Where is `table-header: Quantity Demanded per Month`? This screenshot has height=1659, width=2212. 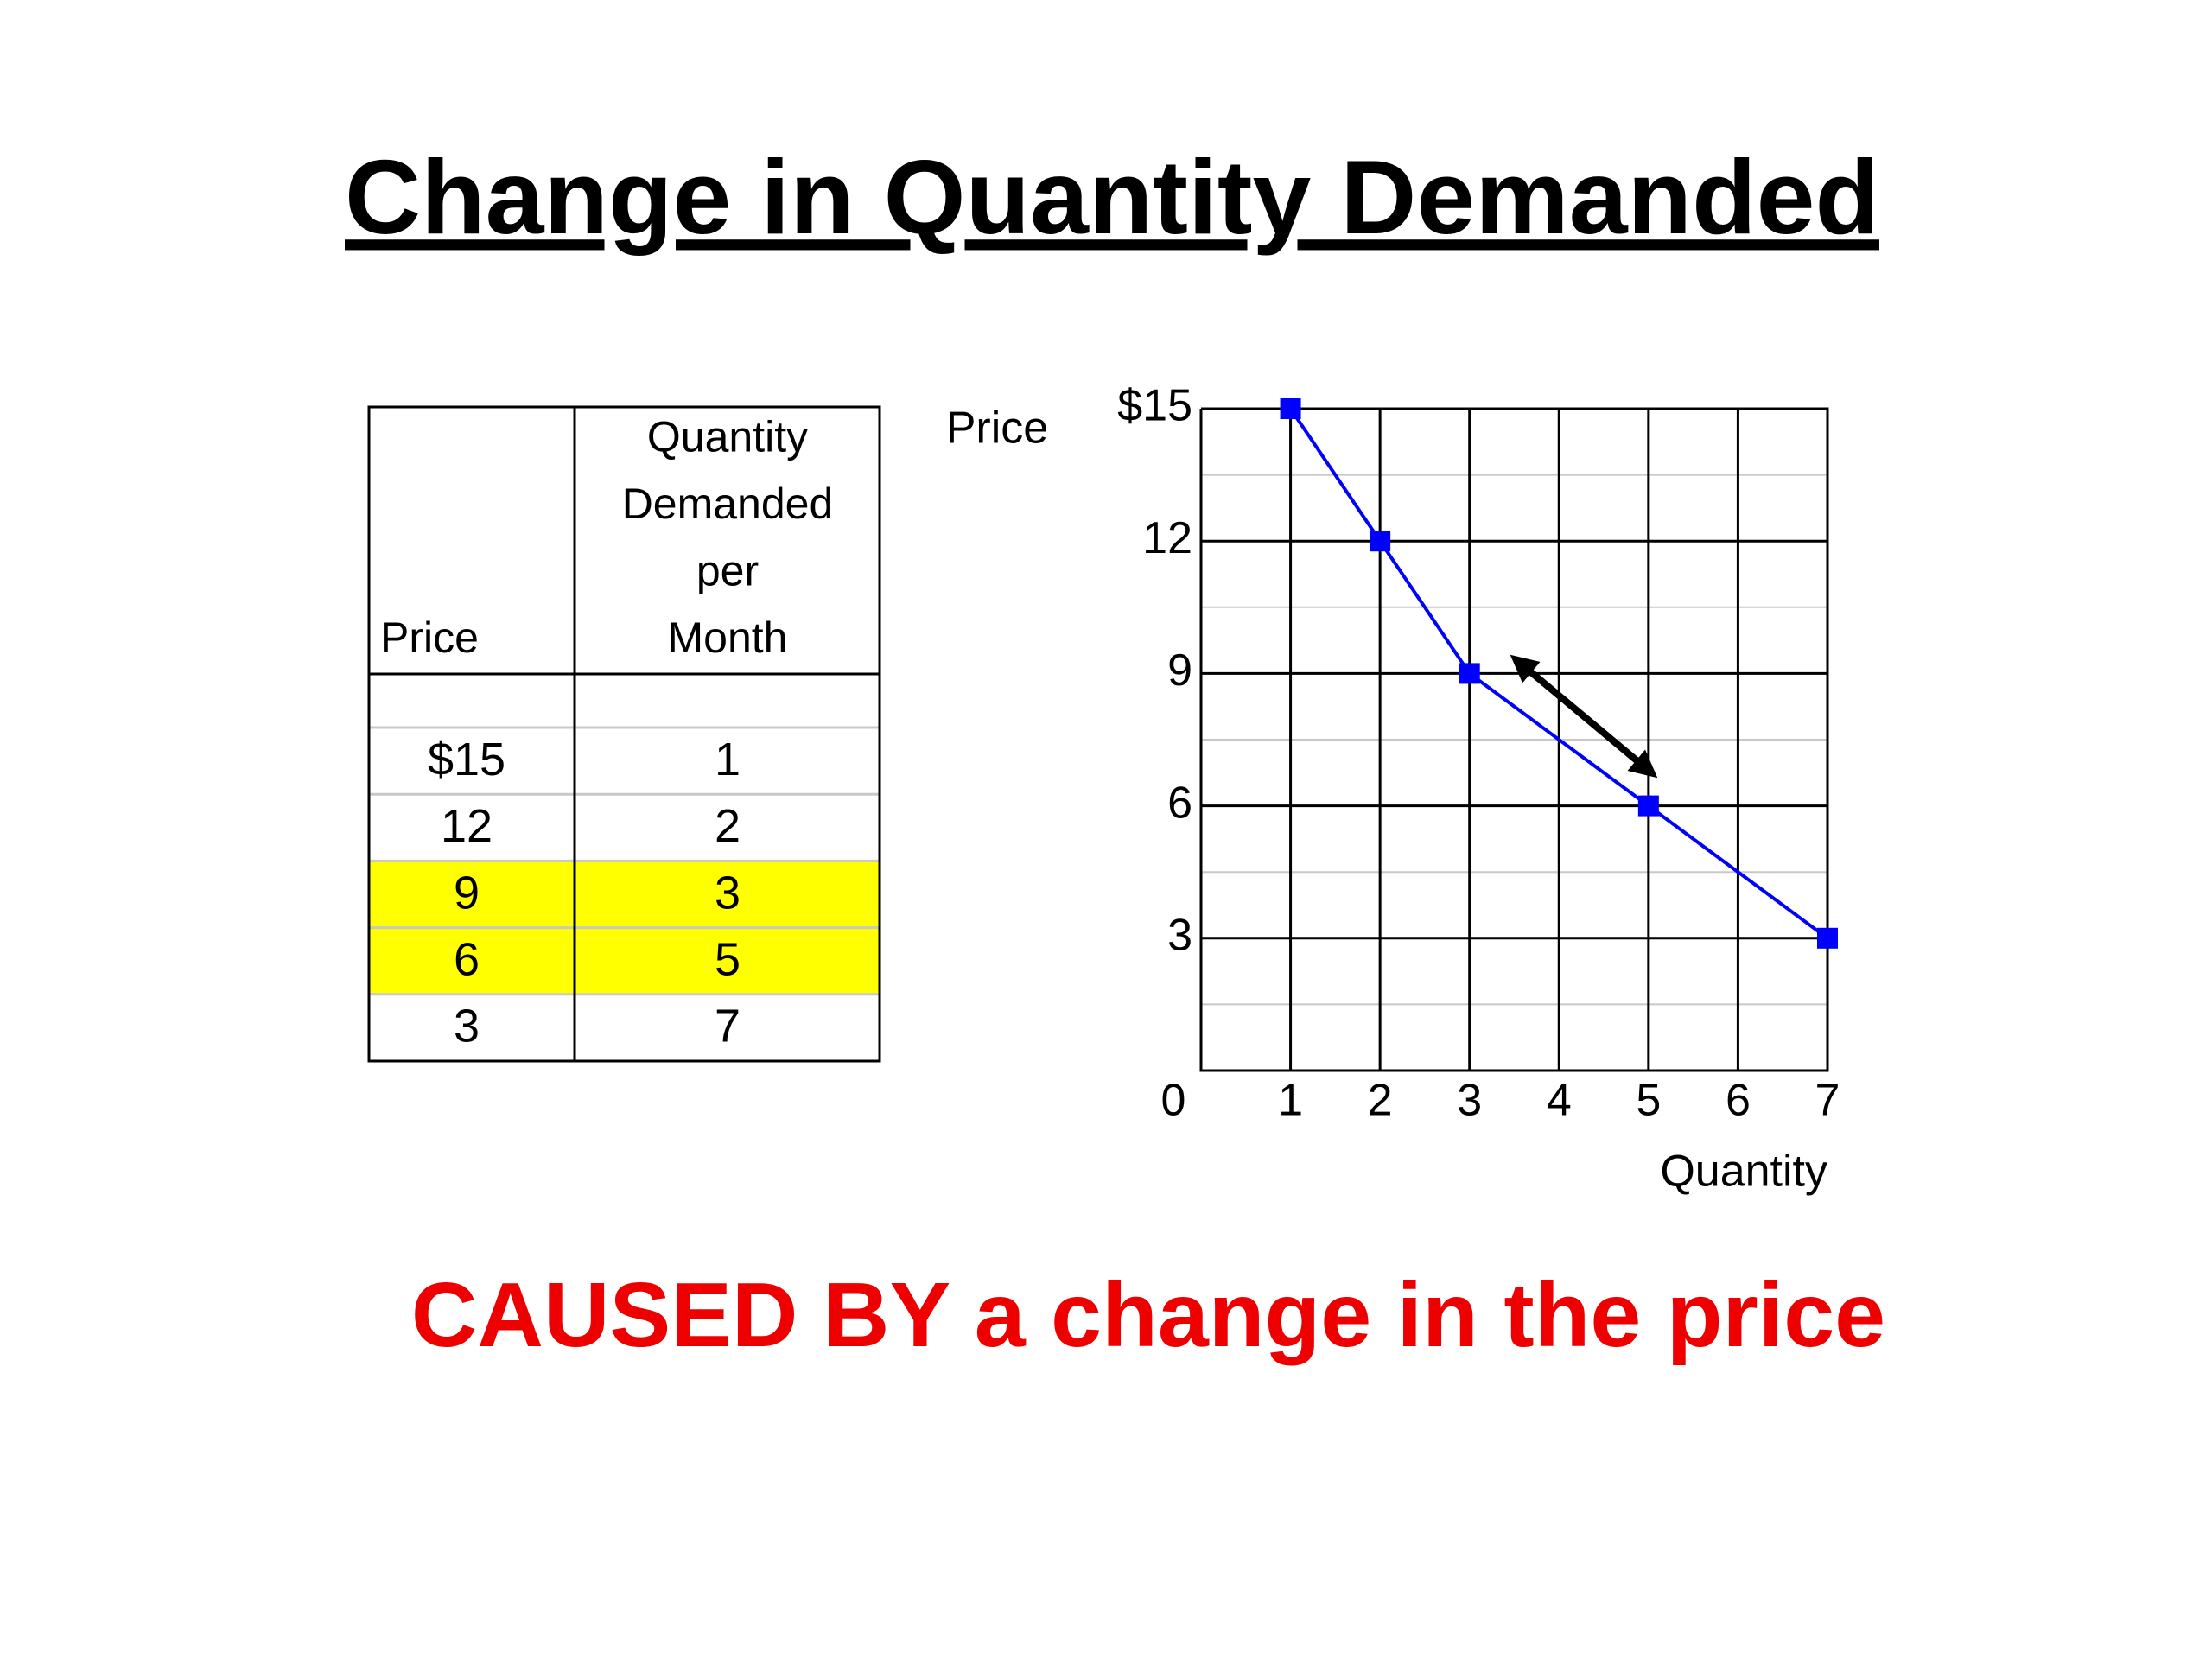 table-header: Quantity Demanded per Month is located at coordinates (728, 538).